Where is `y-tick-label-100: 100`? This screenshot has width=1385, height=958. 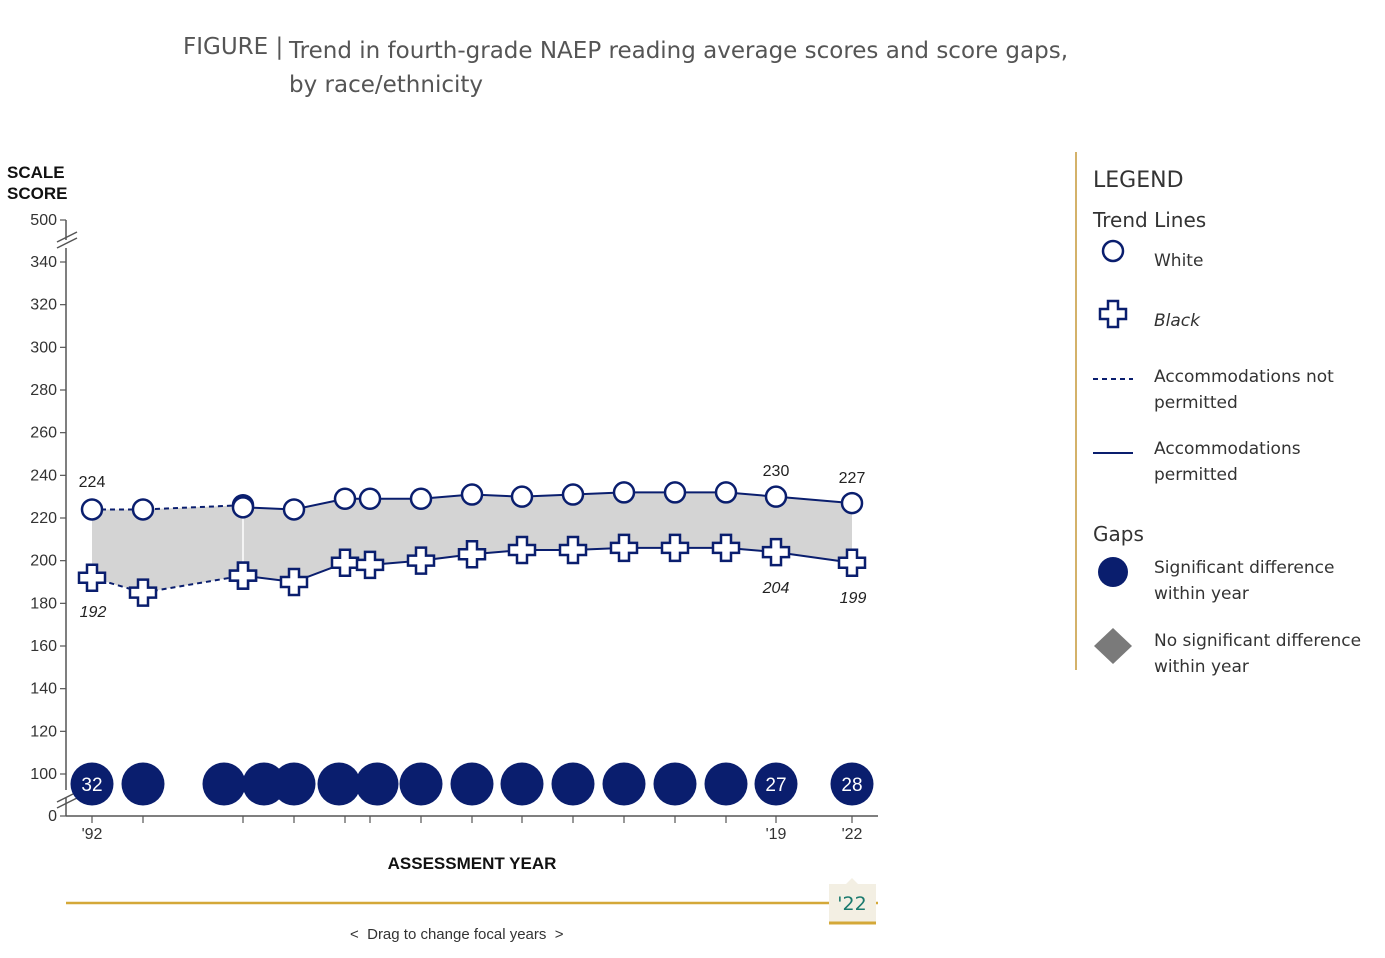
y-tick-label-100: 100 is located at coordinates (43, 774).